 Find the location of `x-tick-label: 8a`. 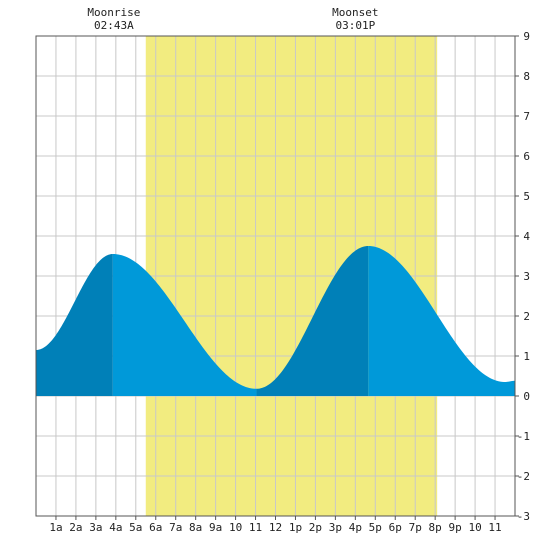

x-tick-label: 8a is located at coordinates (195, 527).